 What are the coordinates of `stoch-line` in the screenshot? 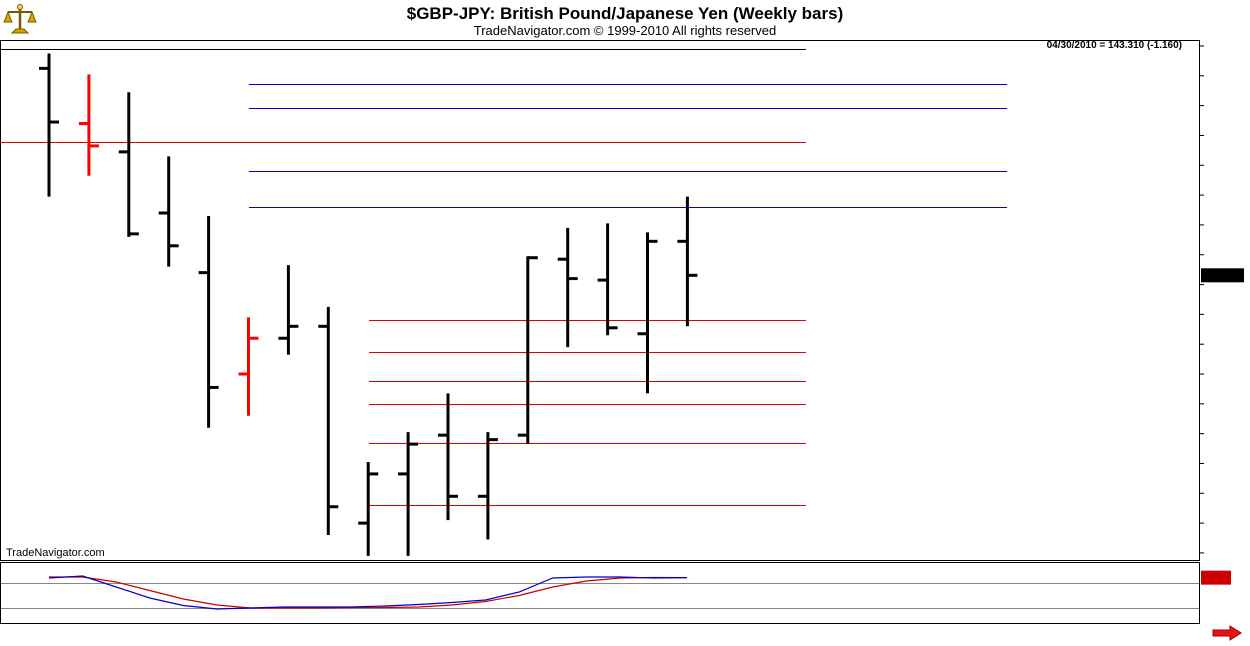 It's located at (368, 592).